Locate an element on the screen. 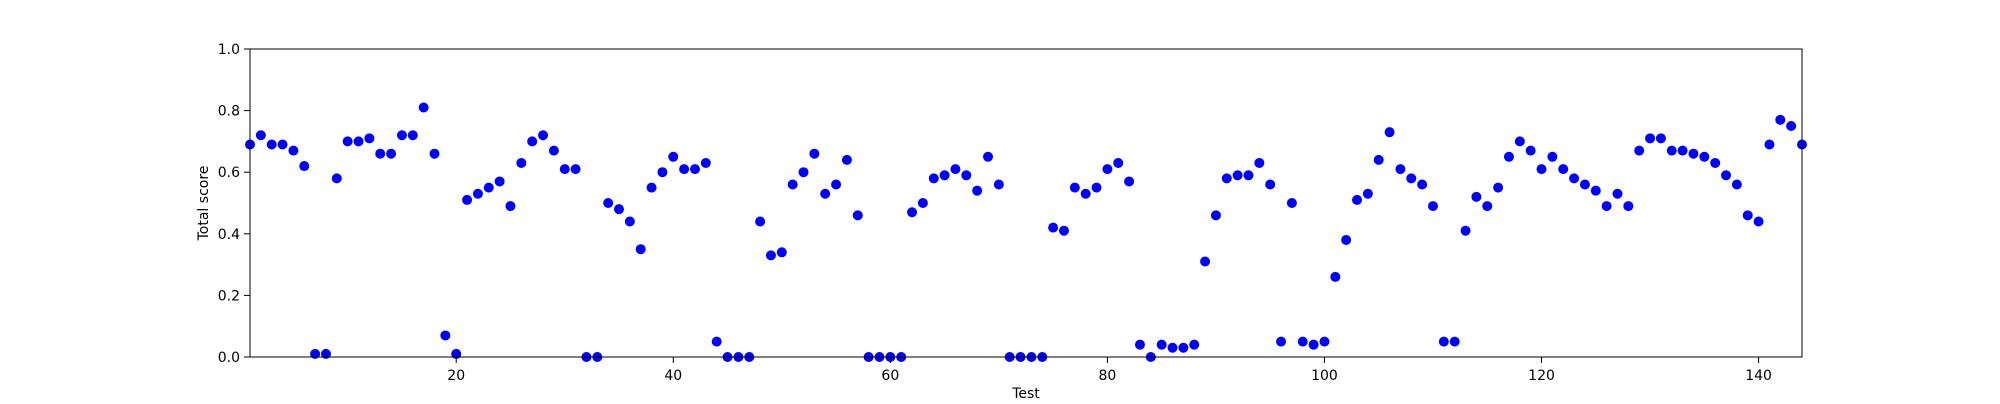 The height and width of the screenshot is (404, 2000). y-tick-label: 0.4 is located at coordinates (229, 235).